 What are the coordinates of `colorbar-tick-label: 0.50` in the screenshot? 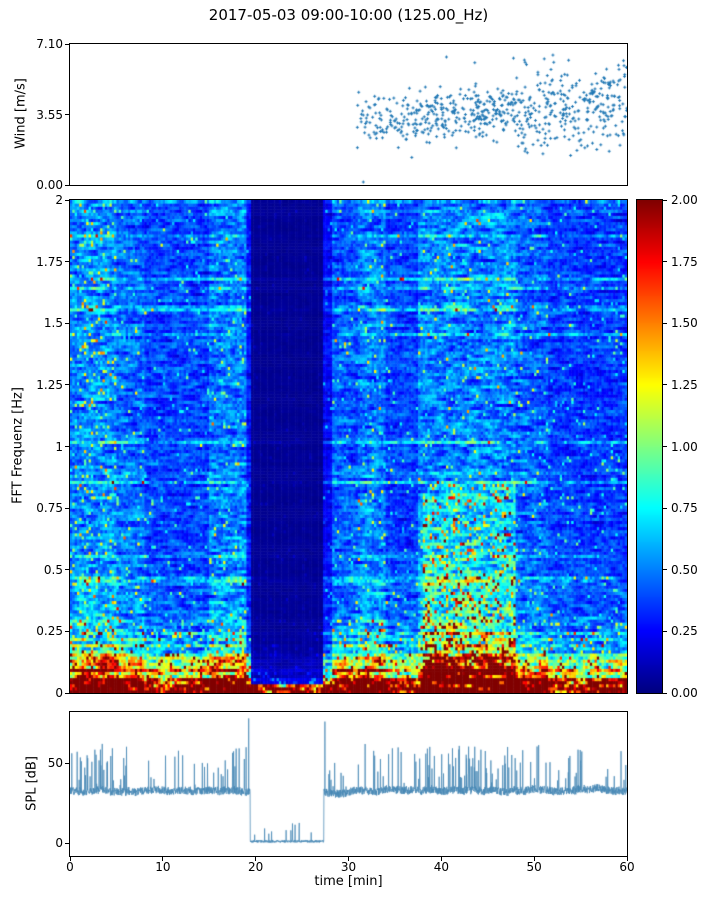 It's located at (684, 569).